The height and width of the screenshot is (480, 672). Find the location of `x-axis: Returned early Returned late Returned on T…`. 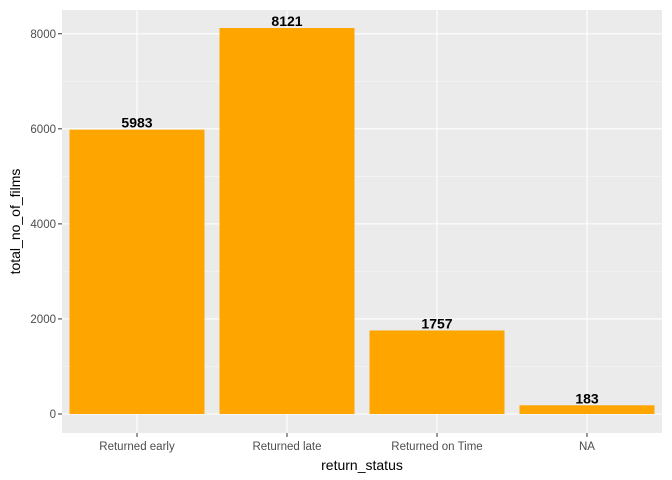

x-axis: Returned early Returned late Returned on T… is located at coordinates (347, 443).